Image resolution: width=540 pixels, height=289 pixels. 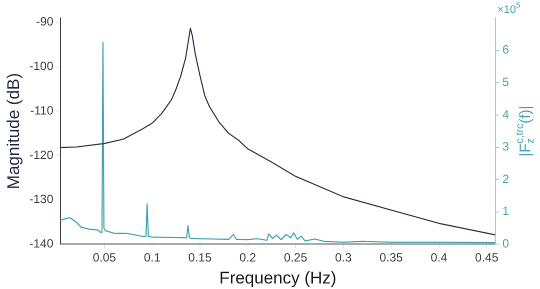 I want to click on x-tick-label: 0.35, so click(x=391, y=257).